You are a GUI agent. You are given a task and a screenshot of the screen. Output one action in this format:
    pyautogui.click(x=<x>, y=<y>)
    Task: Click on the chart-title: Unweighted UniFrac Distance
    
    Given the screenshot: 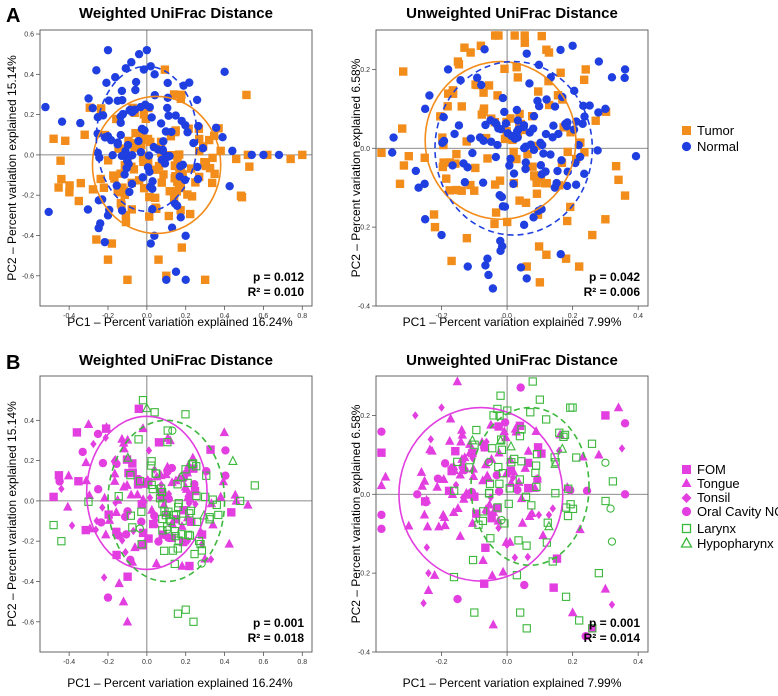 What is the action you would take?
    pyautogui.click(x=512, y=360)
    